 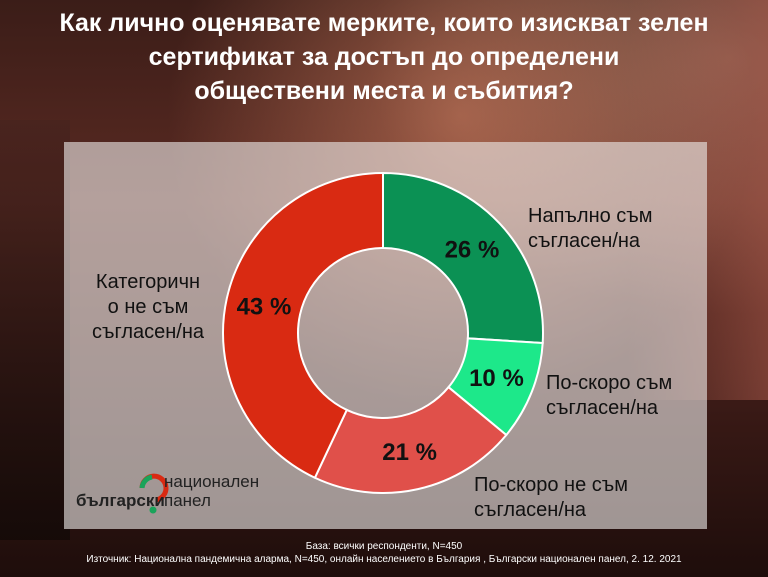 I want to click on footer-base: База: всички респонденти, N=450, so click(x=384, y=546).